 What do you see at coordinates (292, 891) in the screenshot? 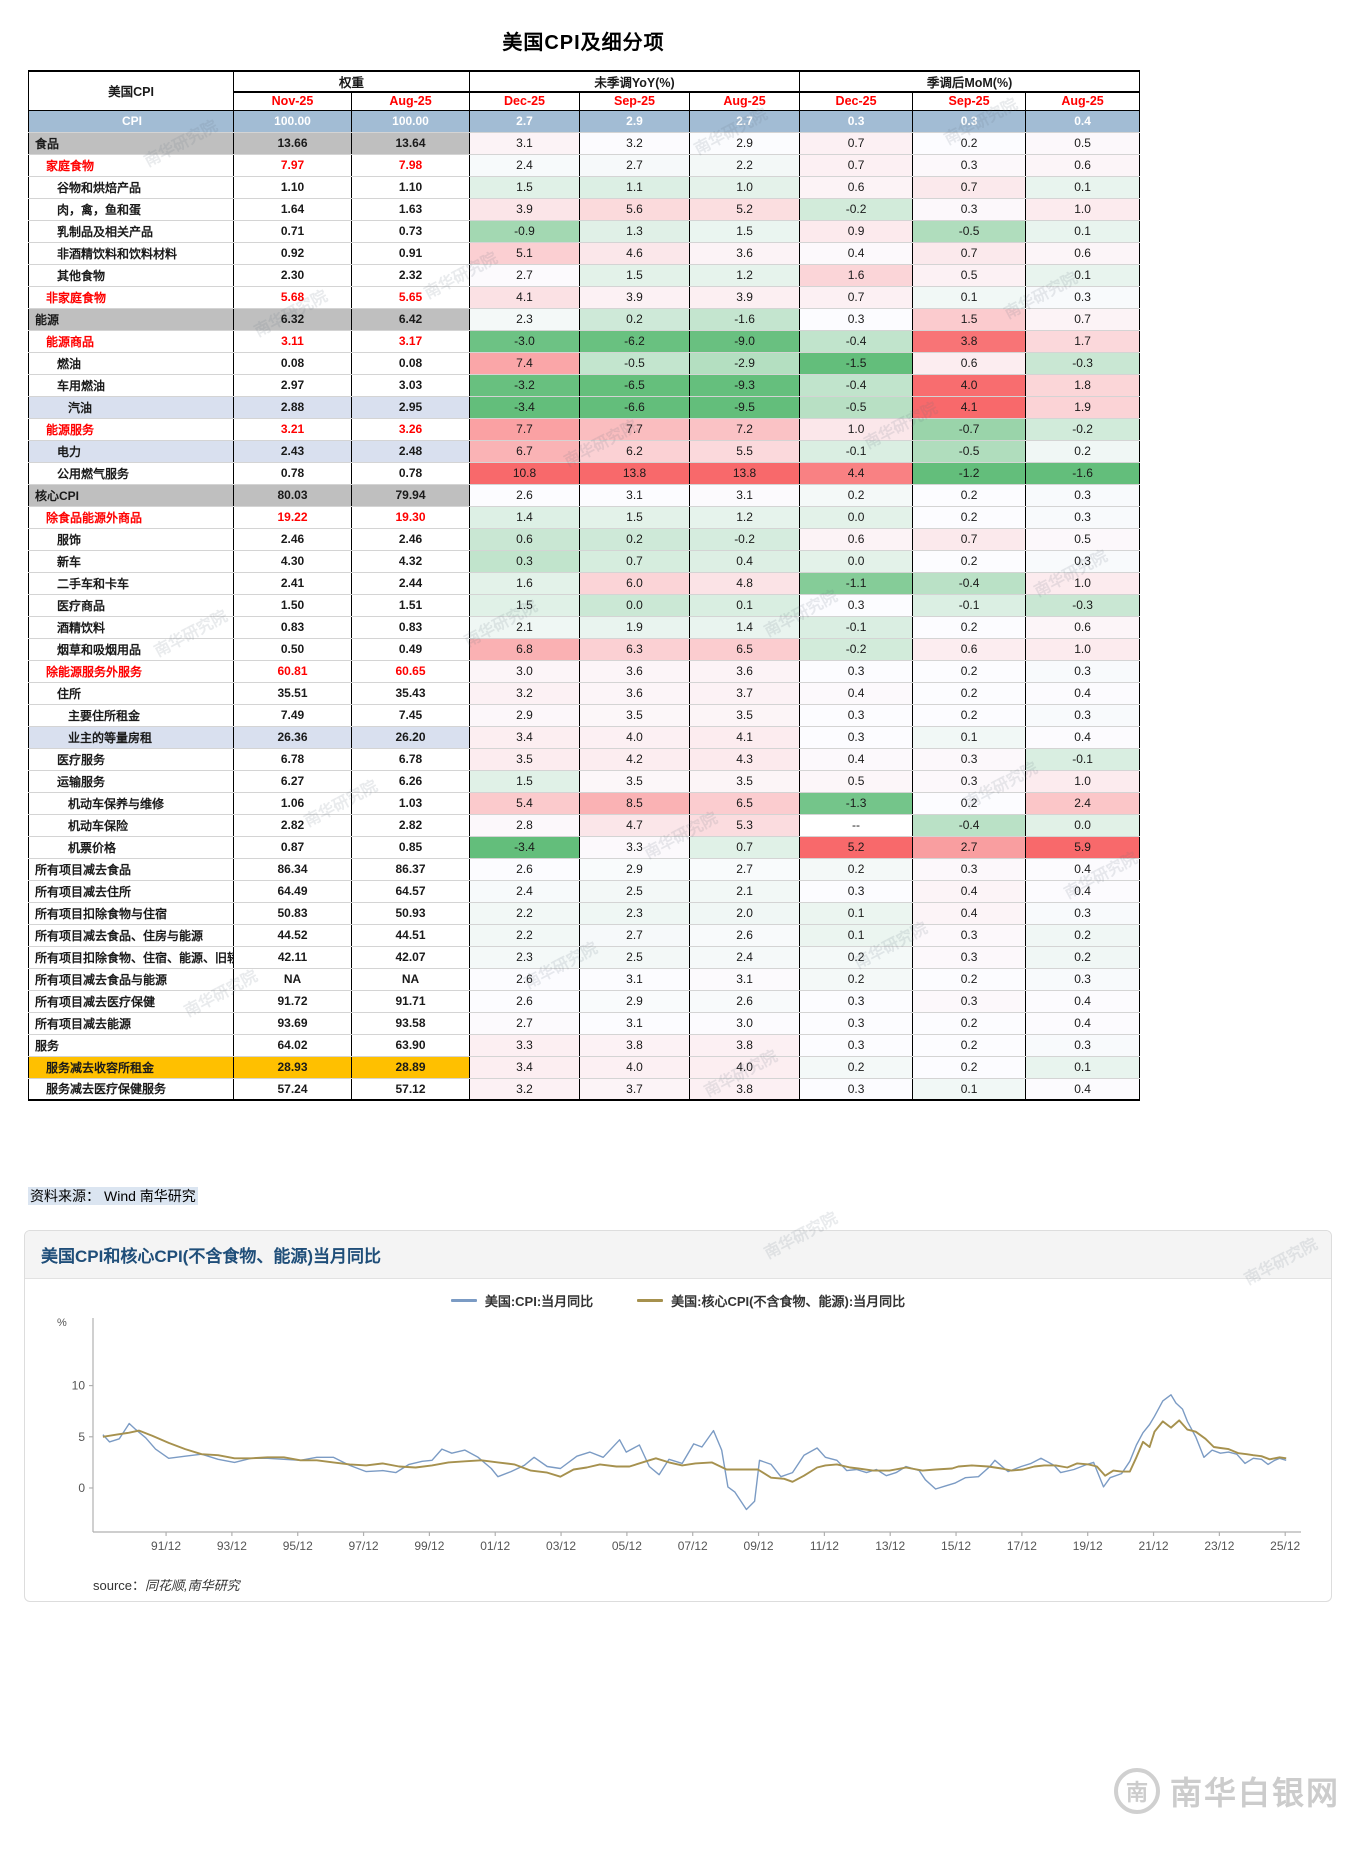
I see `weight-cell: 64.49` at bounding box center [292, 891].